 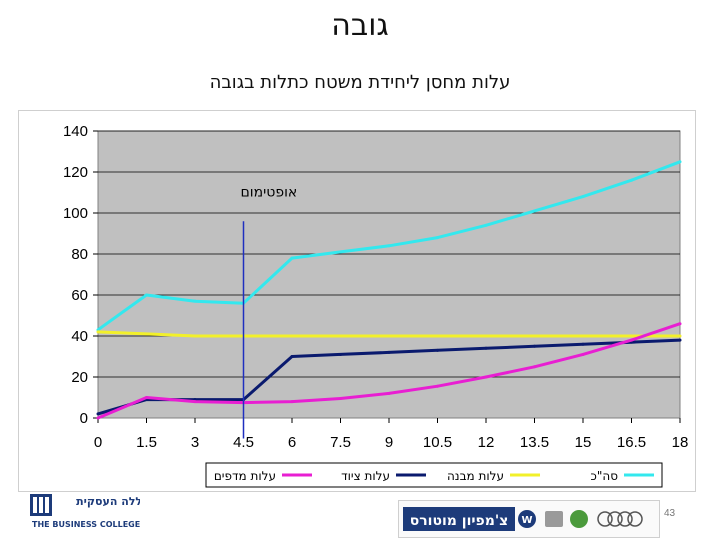 I want to click on x-tick-label: 7.5, so click(x=340, y=442).